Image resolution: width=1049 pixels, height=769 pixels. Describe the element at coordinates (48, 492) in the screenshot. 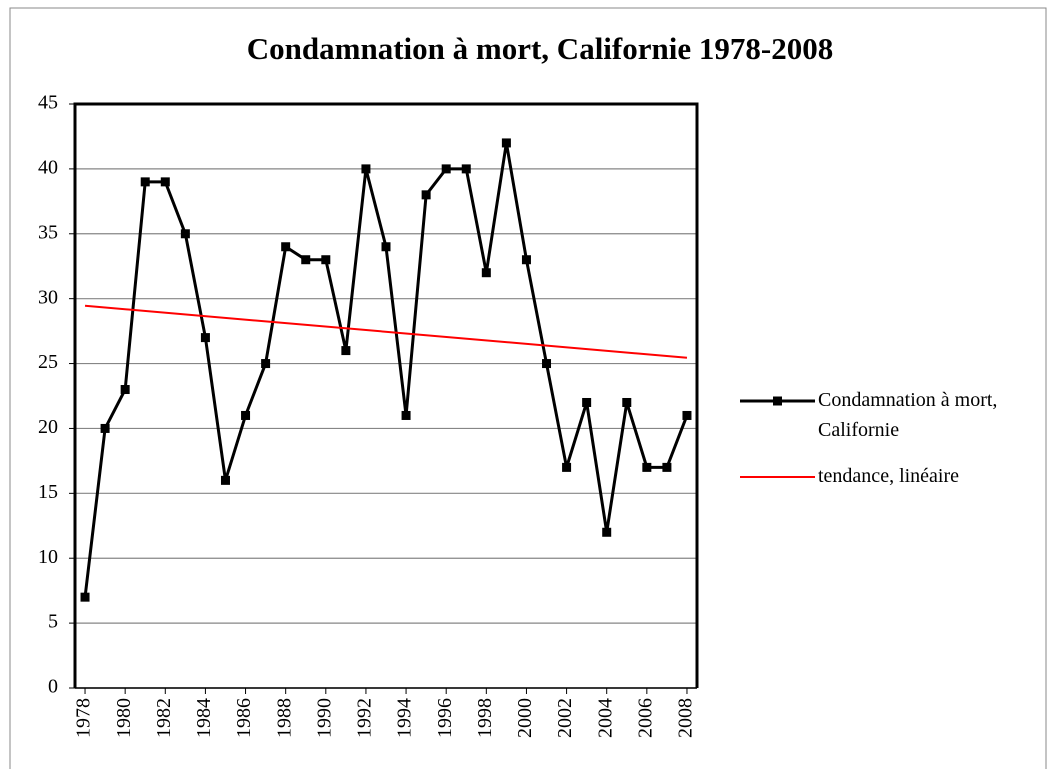

I see `y-tick-label: 15` at that location.